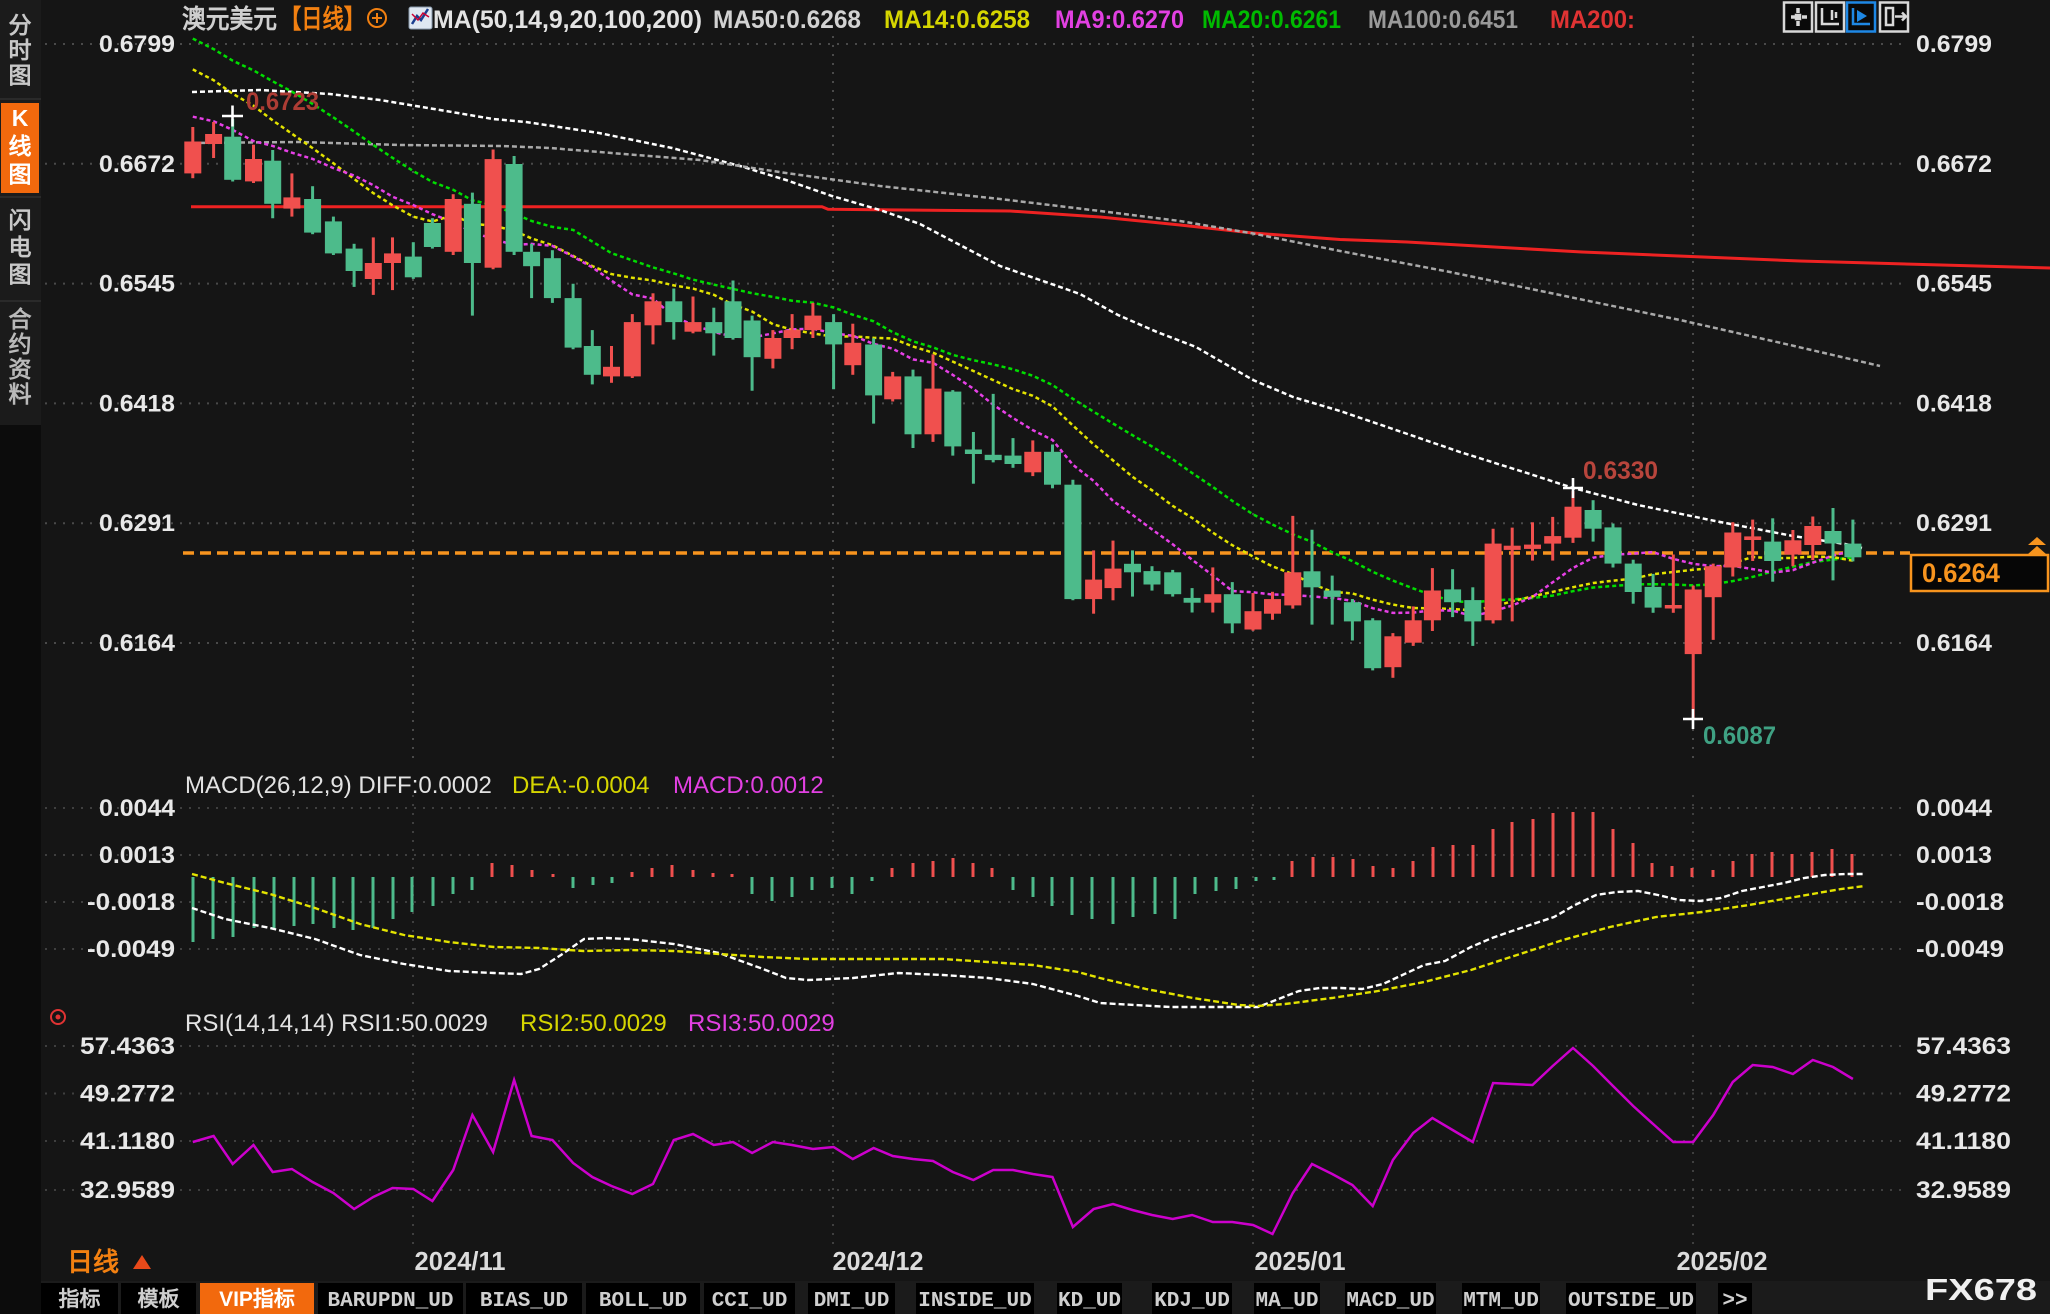  I want to click on svg-text: FX678, so click(1981, 1289).